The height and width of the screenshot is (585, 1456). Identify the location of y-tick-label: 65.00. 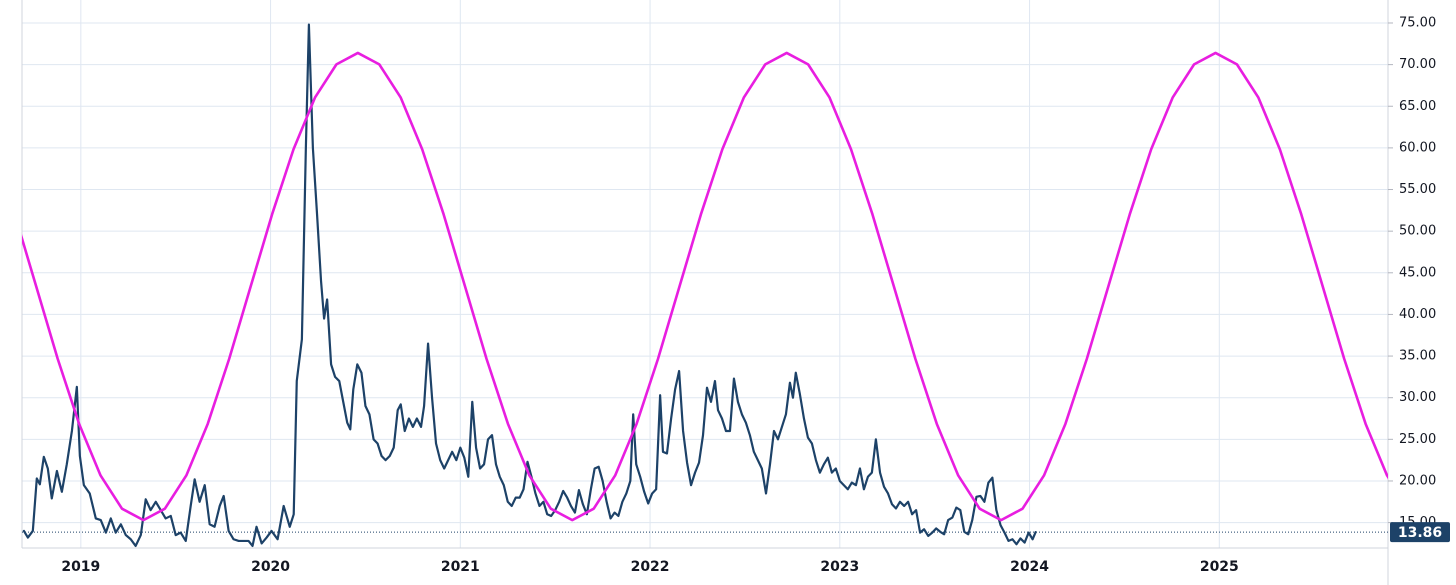
(1417, 106).